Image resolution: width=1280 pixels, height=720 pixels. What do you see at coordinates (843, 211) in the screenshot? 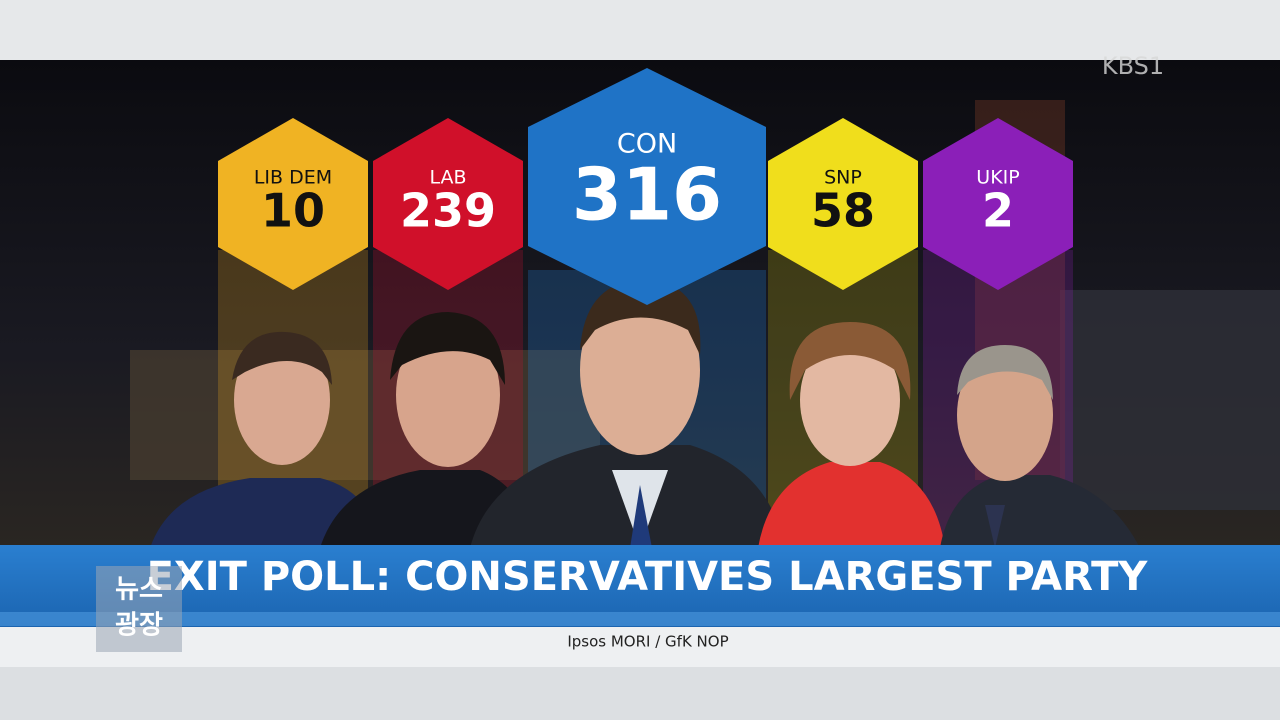
I see `party-seats: 58` at bounding box center [843, 211].